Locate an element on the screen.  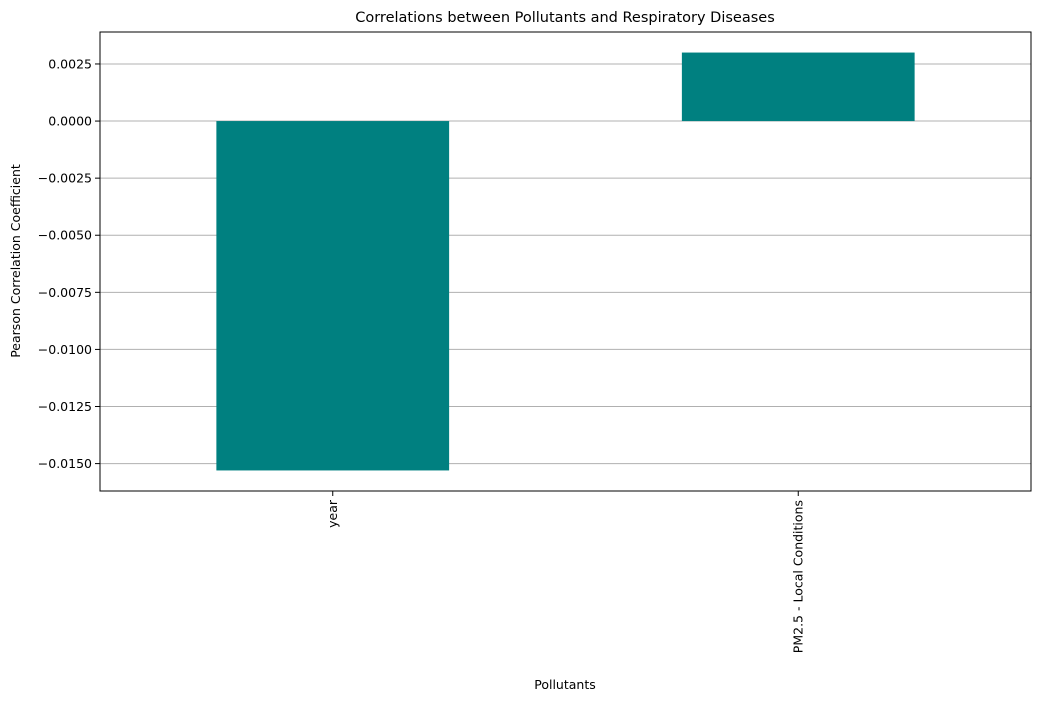
y-tick-label: −0.0100 is located at coordinates (65, 349).